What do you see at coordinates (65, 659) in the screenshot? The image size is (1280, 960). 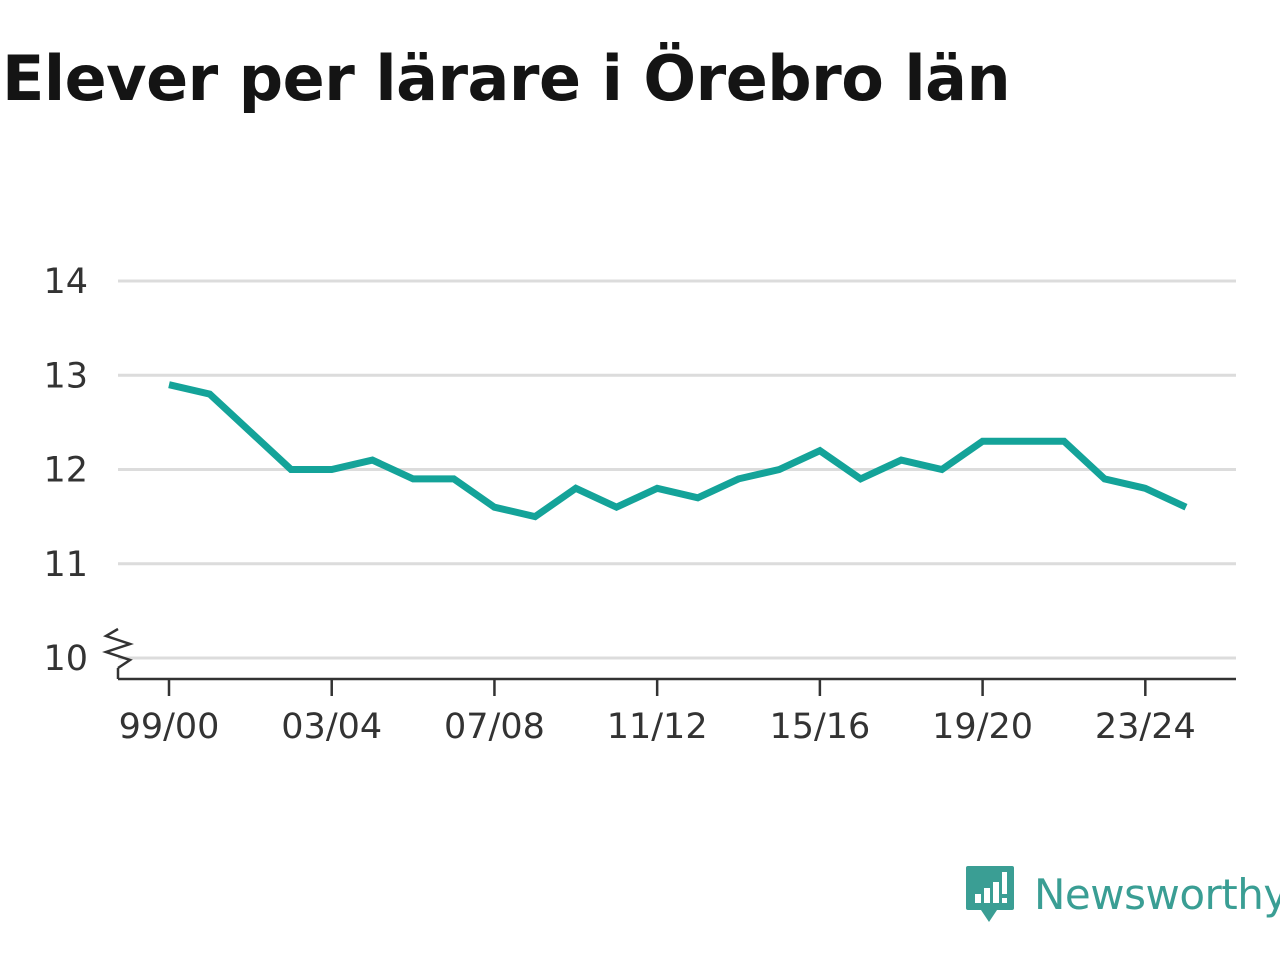 I see `y-tick-label-10: 10` at bounding box center [65, 659].